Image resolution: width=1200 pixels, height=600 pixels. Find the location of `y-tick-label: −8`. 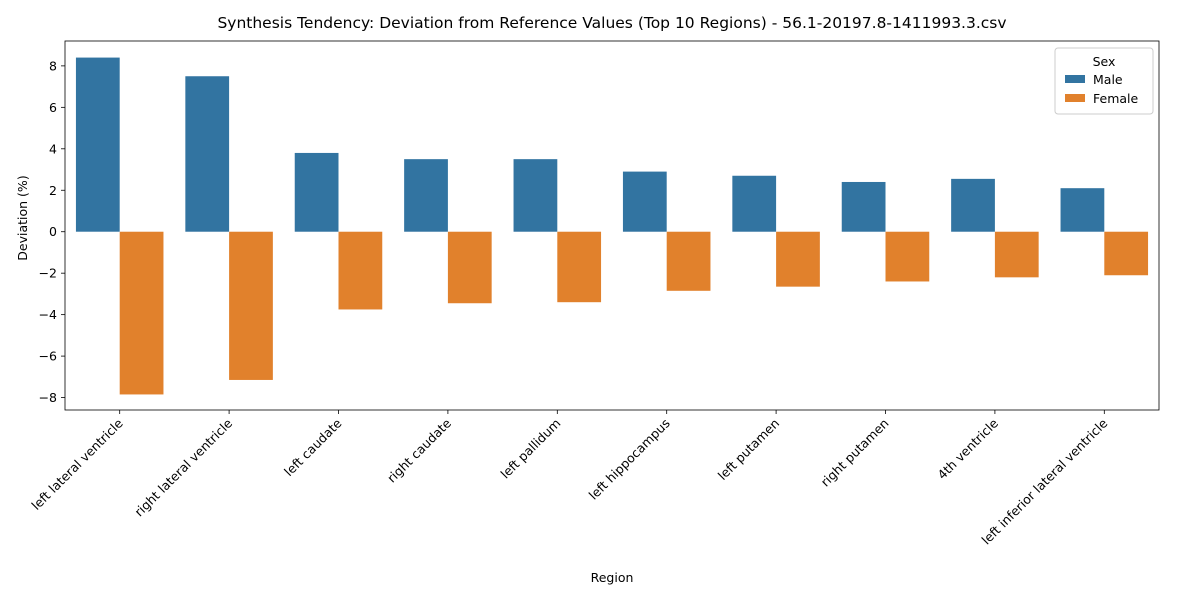

y-tick-label: −8 is located at coordinates (48, 397).